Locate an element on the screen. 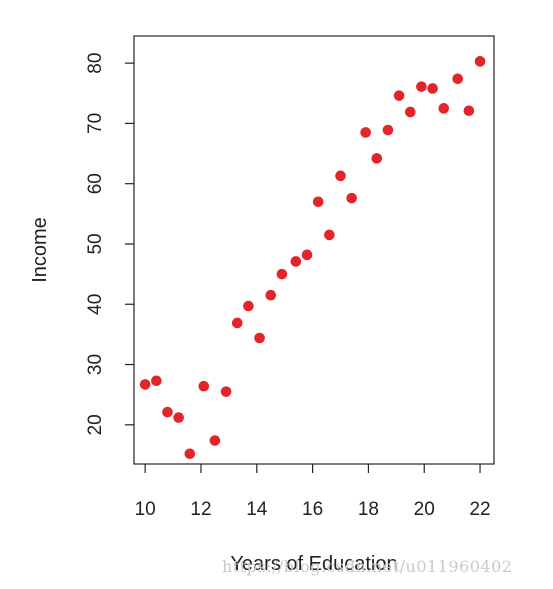  x-tick-label: 14 is located at coordinates (257, 509).